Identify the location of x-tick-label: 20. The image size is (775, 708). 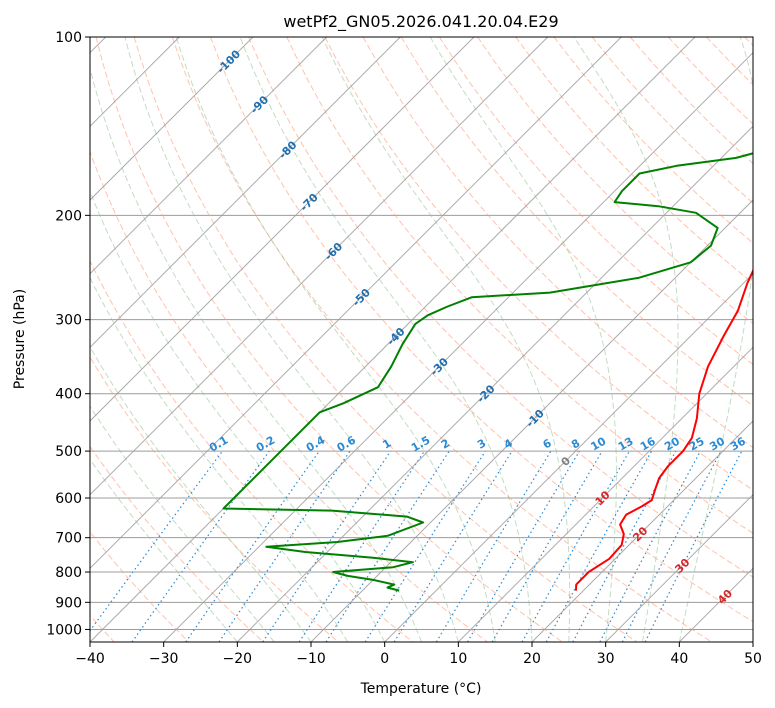
(532, 659).